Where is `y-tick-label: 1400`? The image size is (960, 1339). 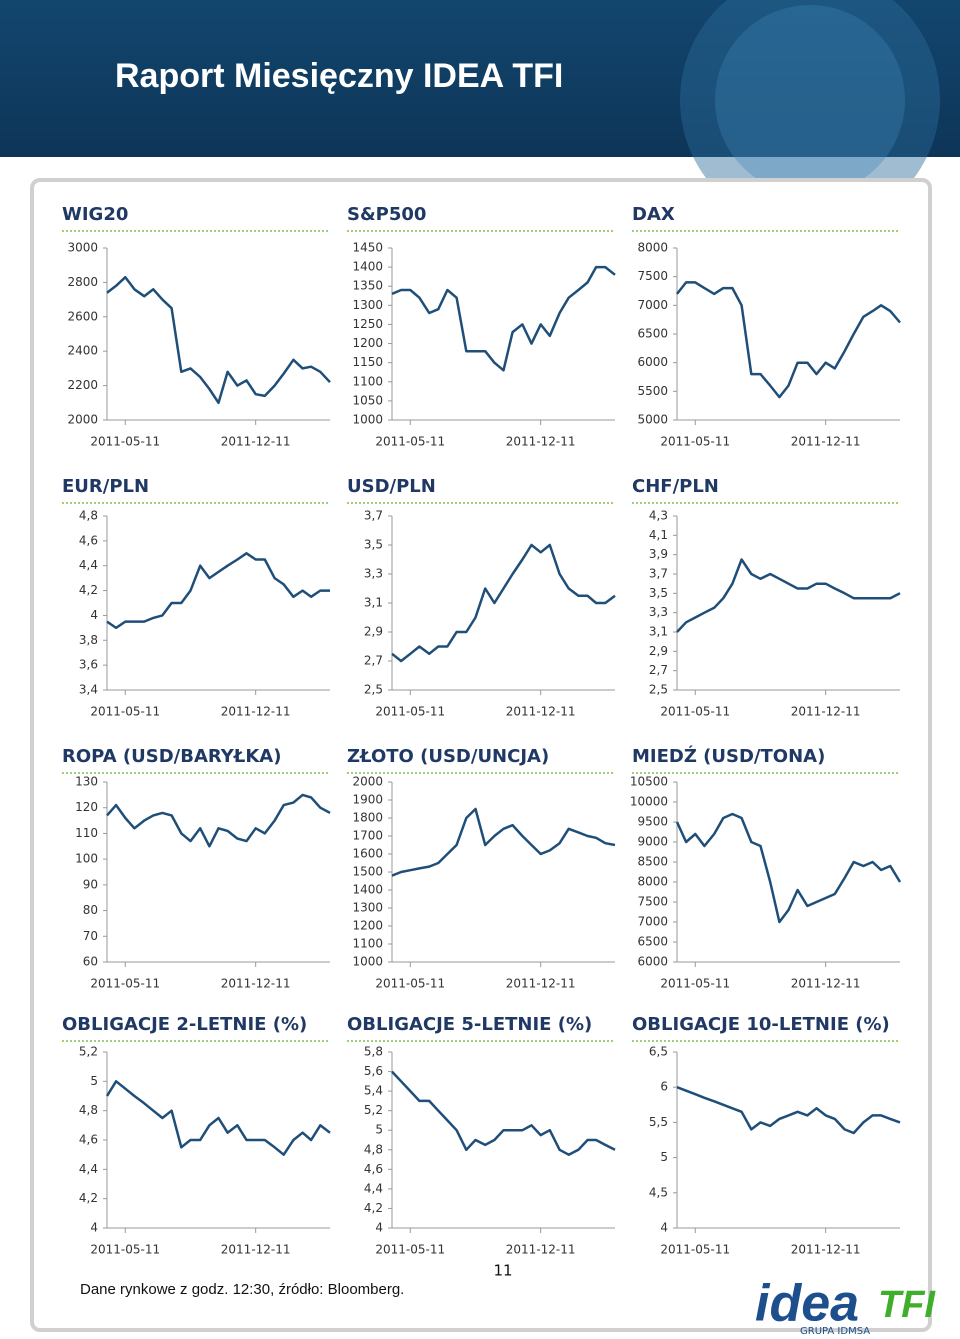 y-tick-label: 1400 is located at coordinates (367, 267).